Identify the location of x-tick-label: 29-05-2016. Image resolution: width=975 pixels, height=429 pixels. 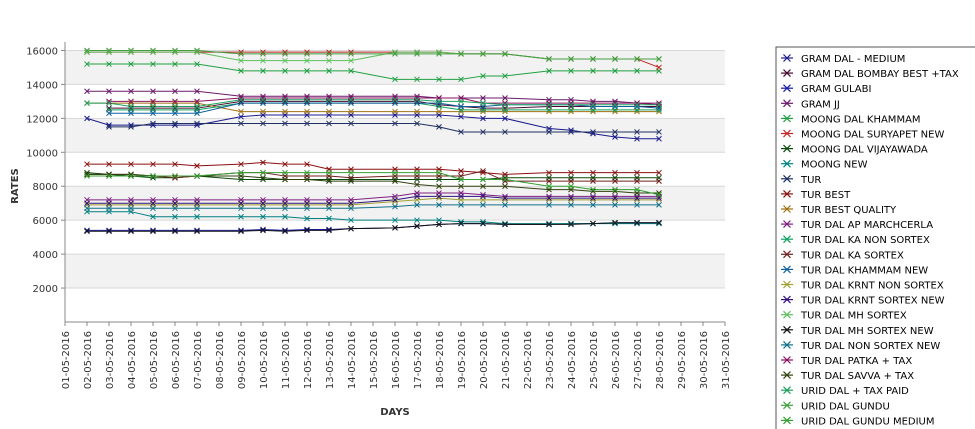
(682, 360).